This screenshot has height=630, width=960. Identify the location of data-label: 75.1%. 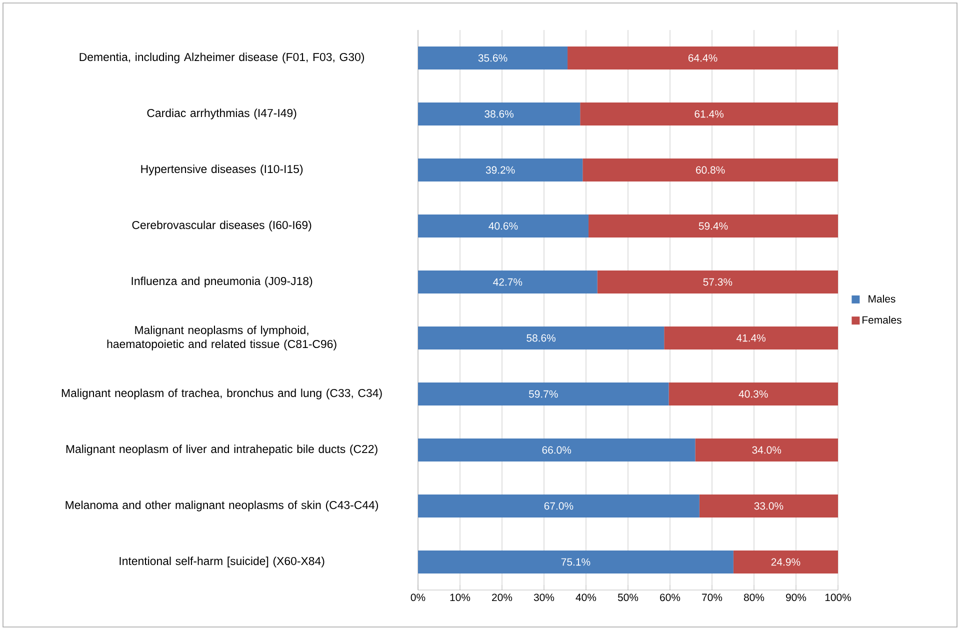
(575, 562).